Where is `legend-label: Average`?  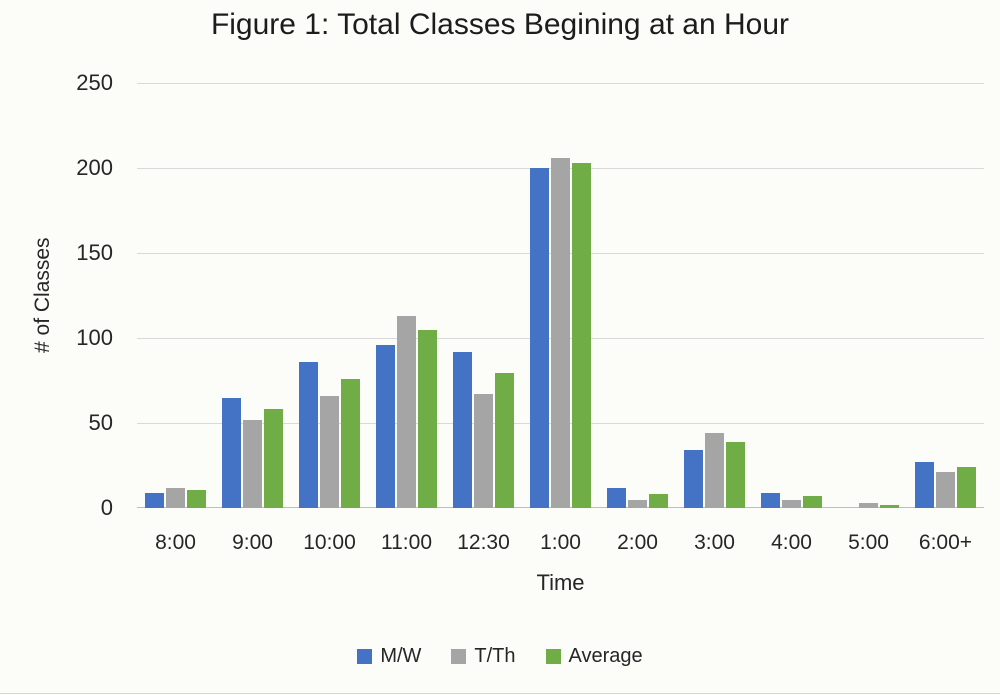 legend-label: Average is located at coordinates (605, 655).